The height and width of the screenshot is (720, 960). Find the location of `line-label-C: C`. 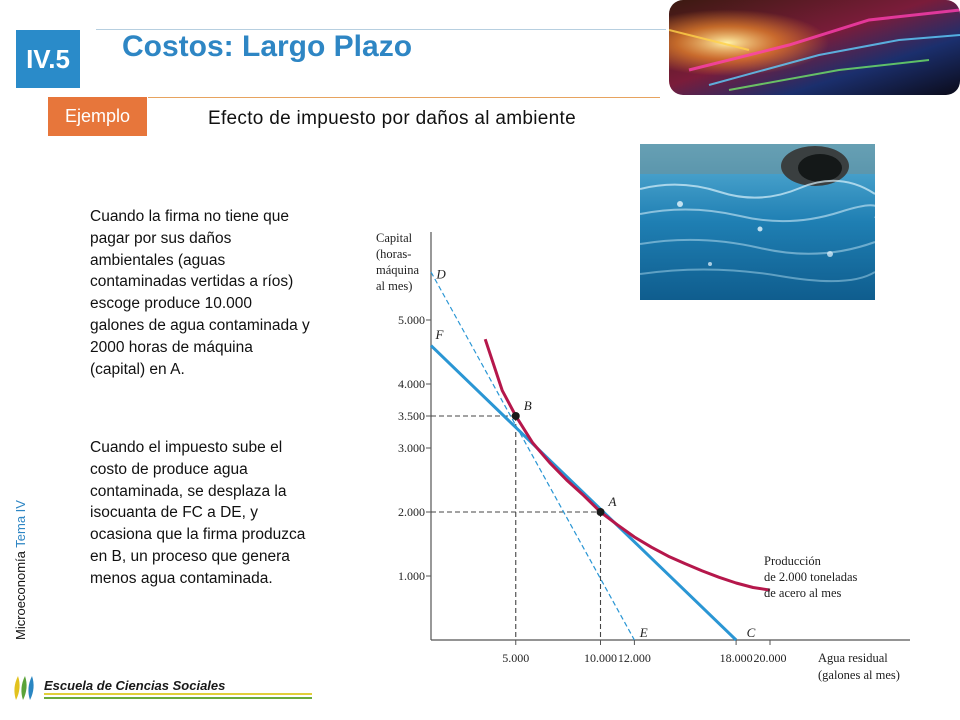

line-label-C: C is located at coordinates (751, 632).